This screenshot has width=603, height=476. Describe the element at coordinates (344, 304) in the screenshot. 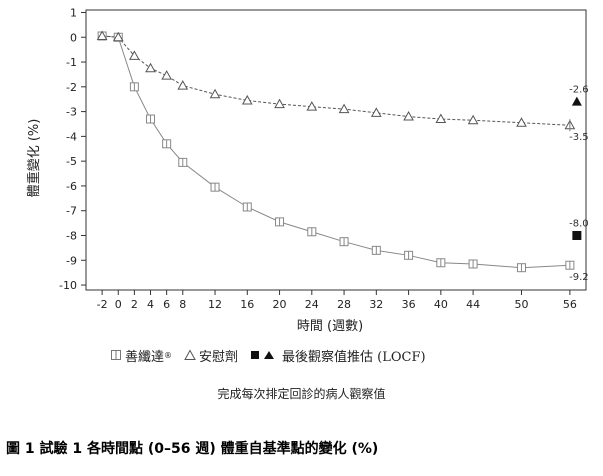

I see `x-tick-label: 28` at that location.